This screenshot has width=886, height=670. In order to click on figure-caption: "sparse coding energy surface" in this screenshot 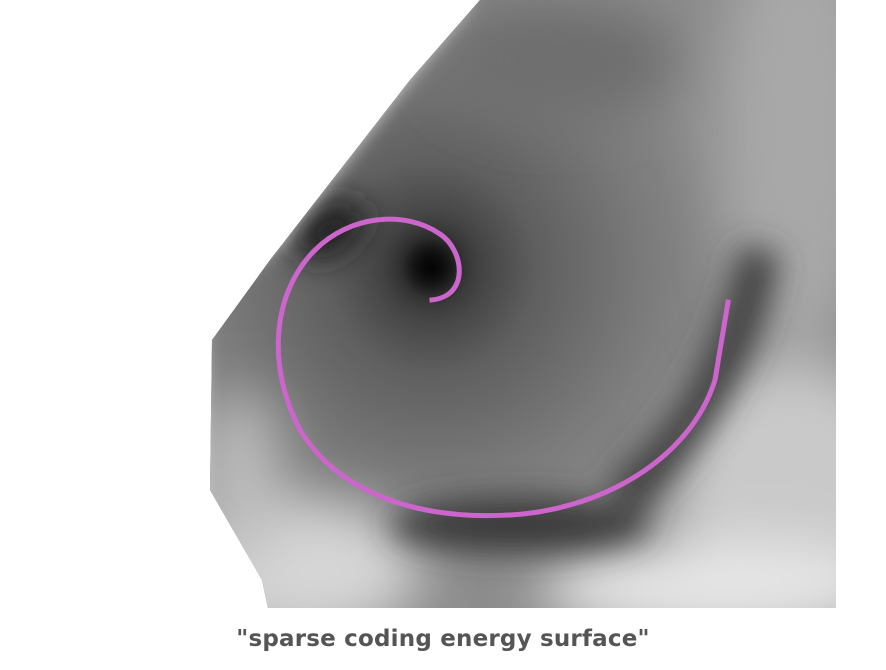, I will do `click(443, 639)`.